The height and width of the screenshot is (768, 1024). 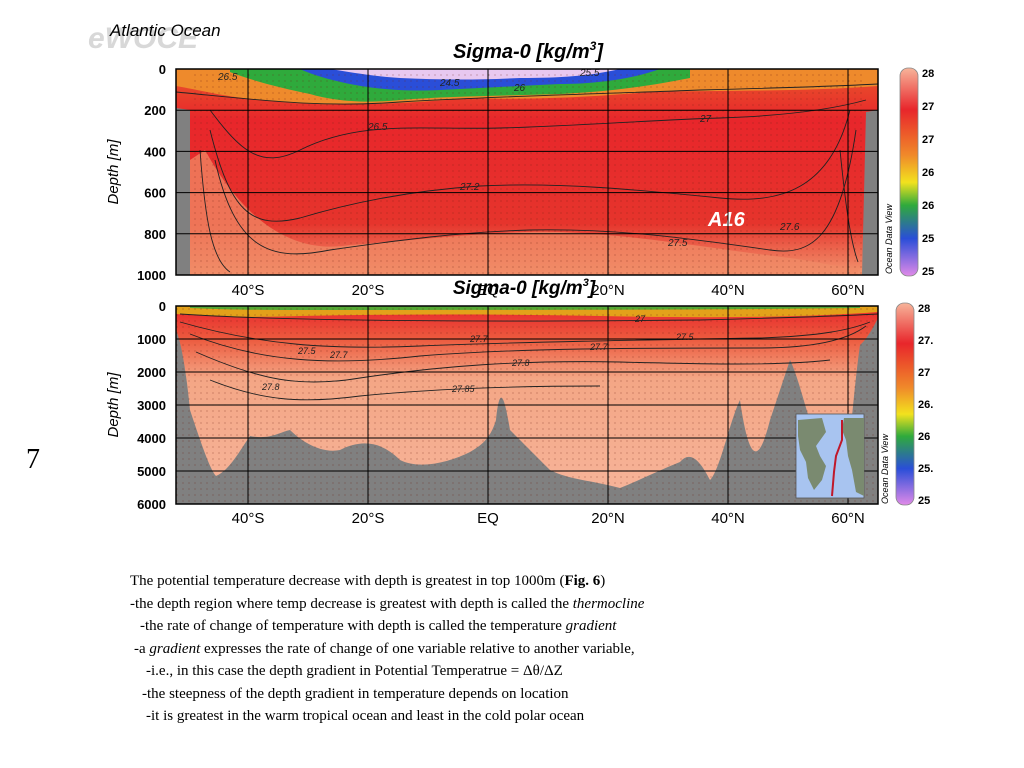 What do you see at coordinates (591, 288) in the screenshot?
I see `lower-title-end: ]` at bounding box center [591, 288].